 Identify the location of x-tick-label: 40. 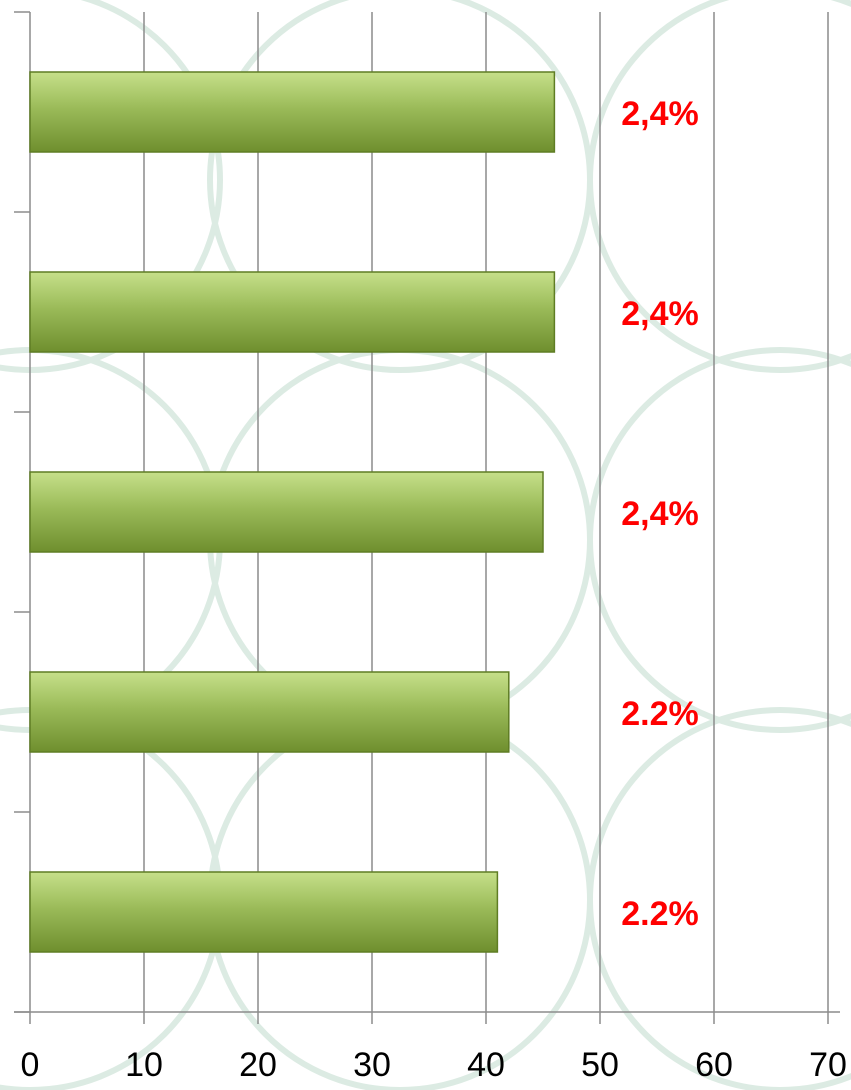
(486, 1065).